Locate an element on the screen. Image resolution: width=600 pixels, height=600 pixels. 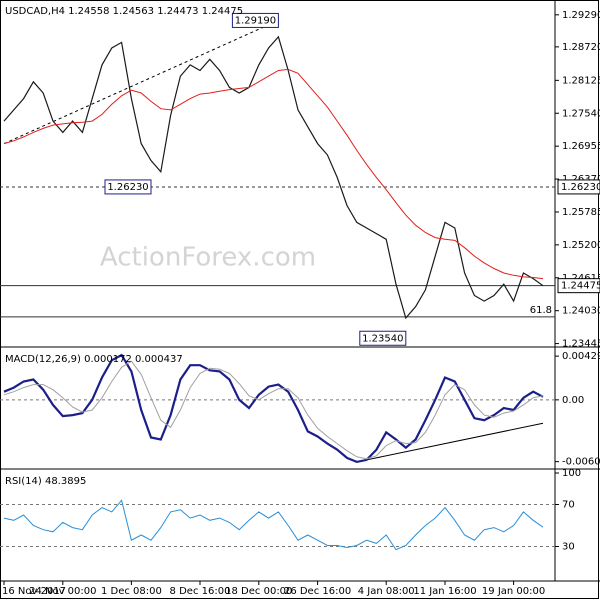
y-tick-label: 1.28125 is located at coordinates (581, 80).